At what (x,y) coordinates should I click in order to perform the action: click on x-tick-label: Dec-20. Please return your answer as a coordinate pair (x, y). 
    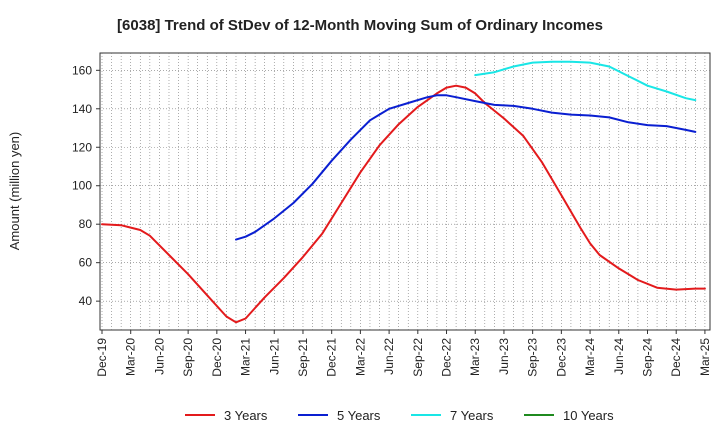
    Looking at the image, I should click on (217, 357).